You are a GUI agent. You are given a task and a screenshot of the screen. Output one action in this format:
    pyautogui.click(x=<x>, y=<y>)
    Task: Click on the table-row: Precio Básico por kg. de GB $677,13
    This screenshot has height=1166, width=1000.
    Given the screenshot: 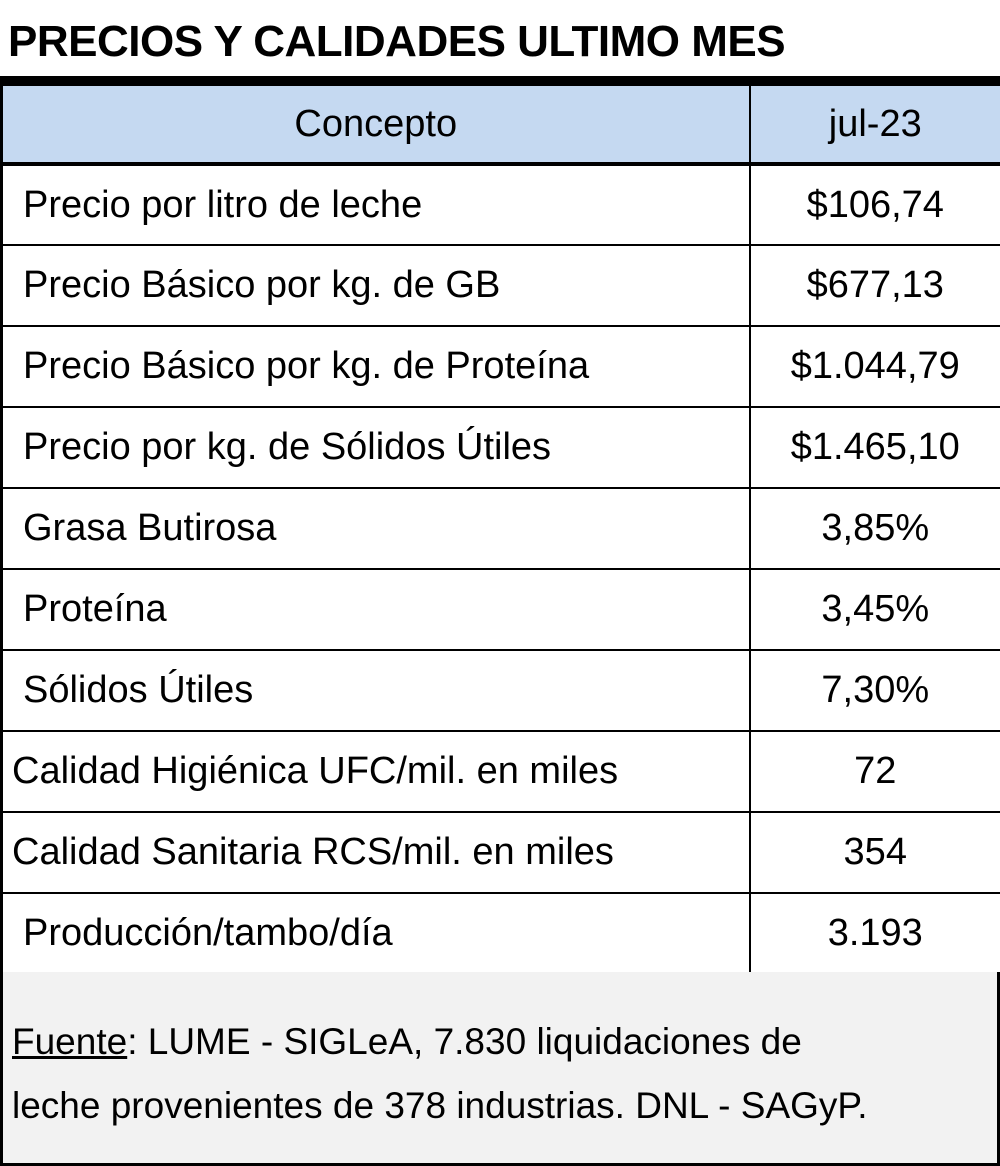 What is the action you would take?
    pyautogui.click(x=500, y=285)
    